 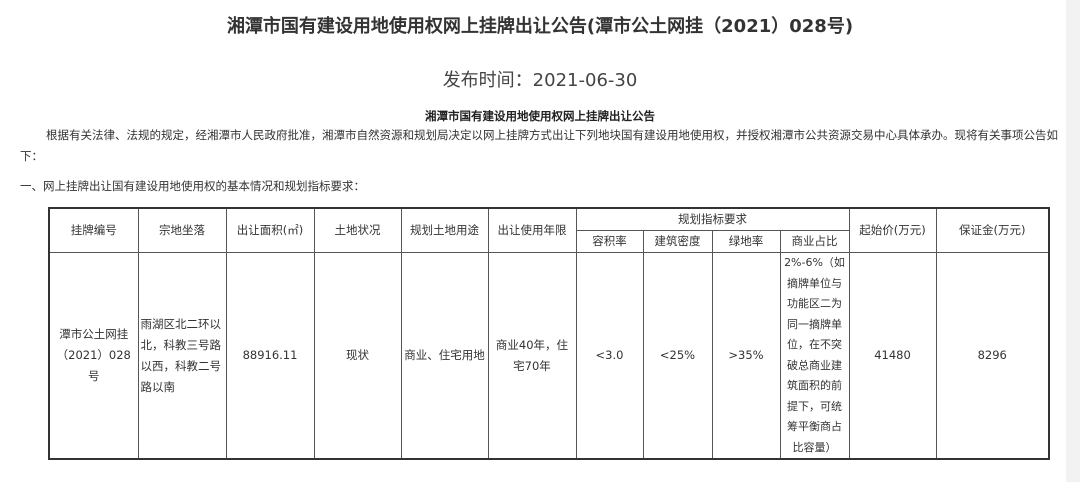 I want to click on header-location: 宗地坐落, so click(x=182, y=230).